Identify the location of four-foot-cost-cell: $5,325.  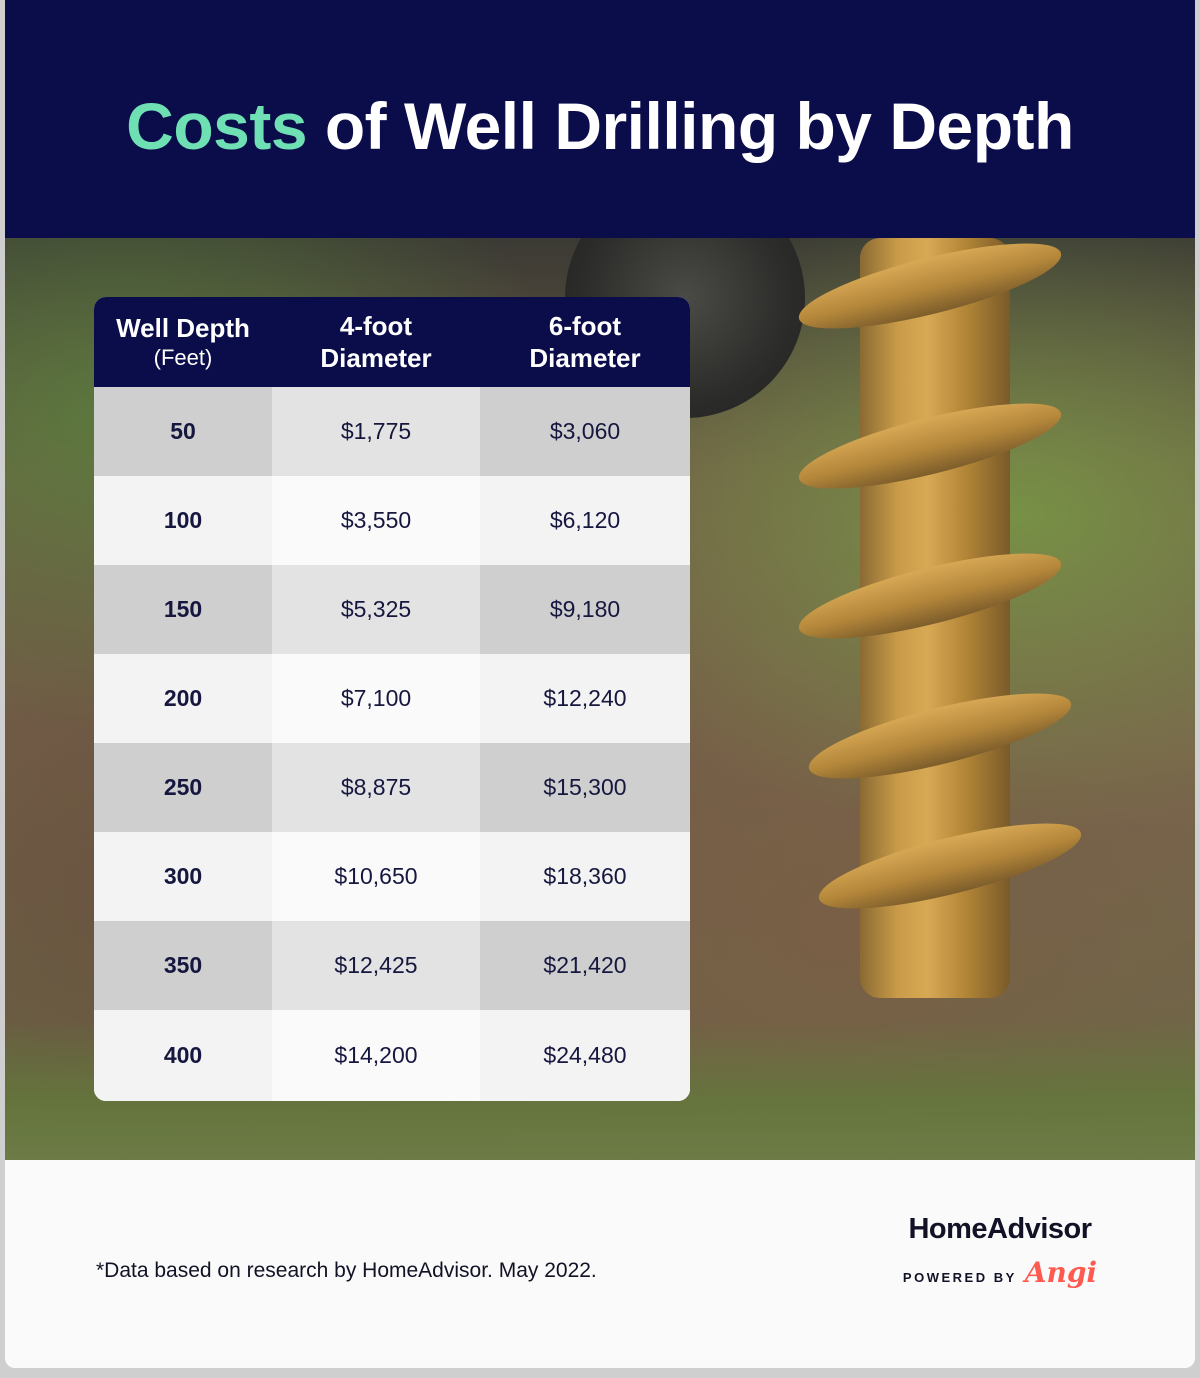
(376, 609).